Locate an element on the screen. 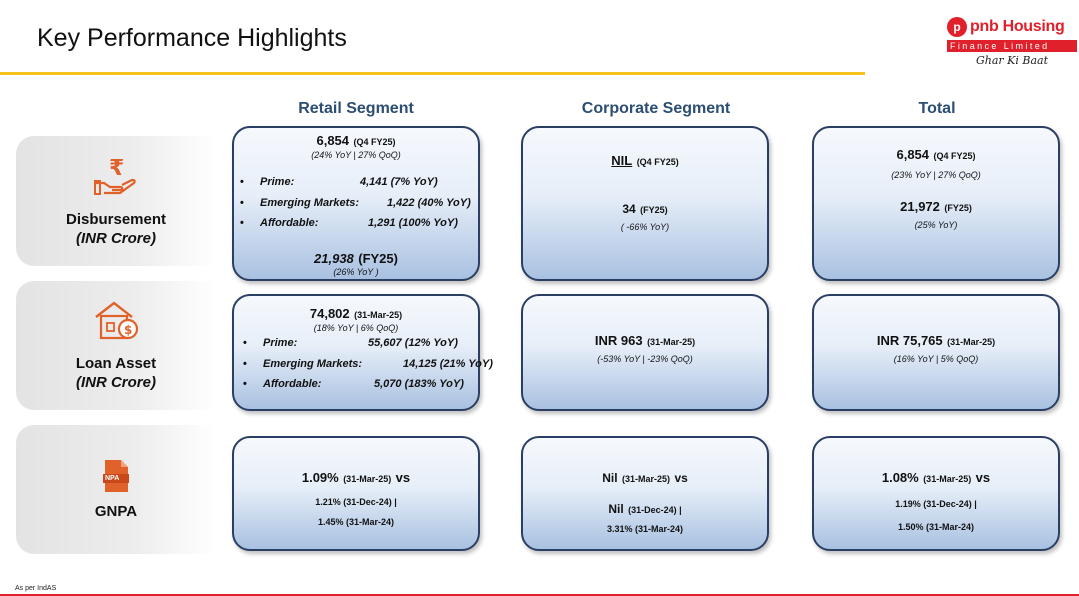 The image size is (1079, 596). metric-compare-1: 1.21% (31-Dec-24) | is located at coordinates (356, 502).